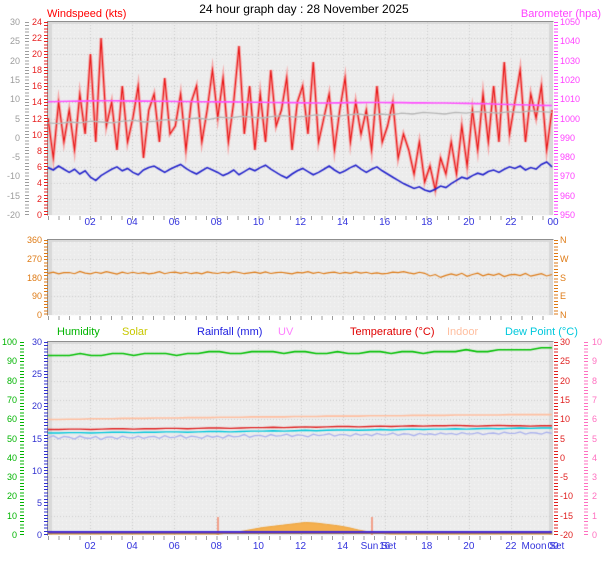 The image size is (608, 561). I want to click on legend-item: UV, so click(286, 332).